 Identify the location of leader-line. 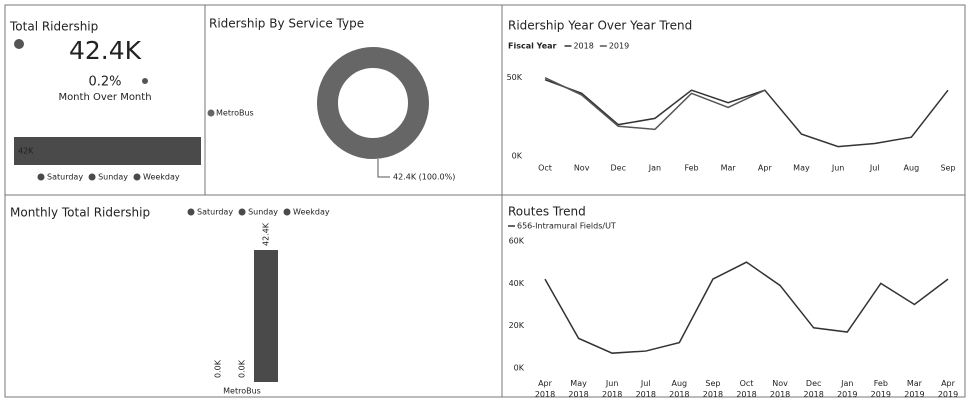
(383, 168).